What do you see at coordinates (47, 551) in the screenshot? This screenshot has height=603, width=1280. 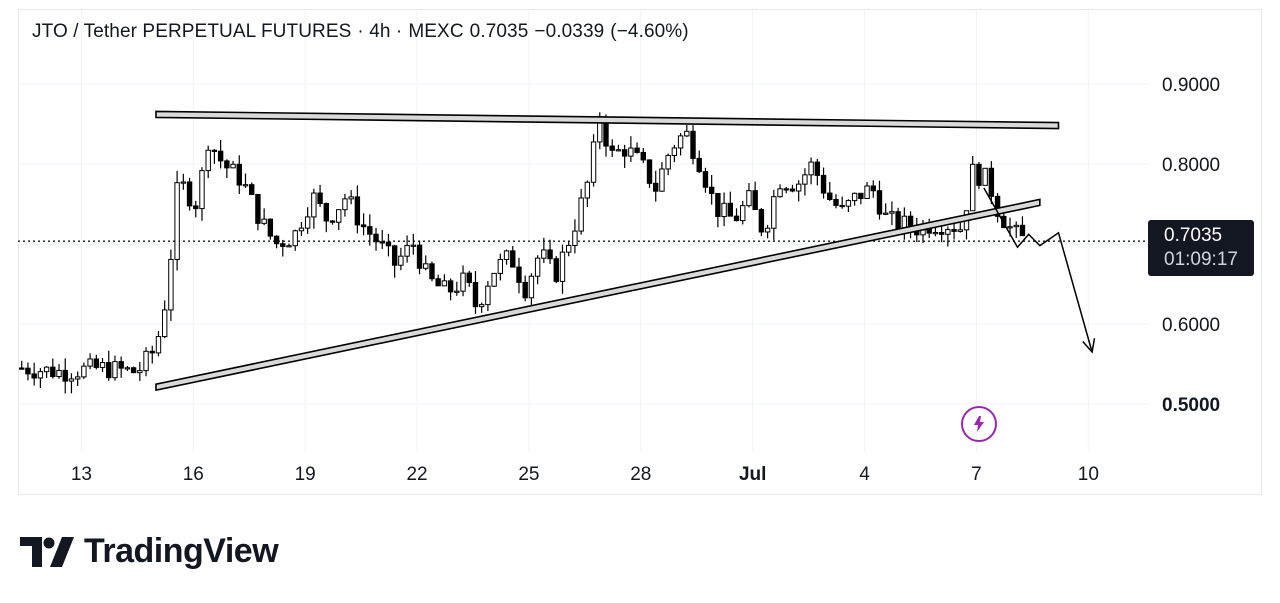 I see `tradingview-logo-icon` at bounding box center [47, 551].